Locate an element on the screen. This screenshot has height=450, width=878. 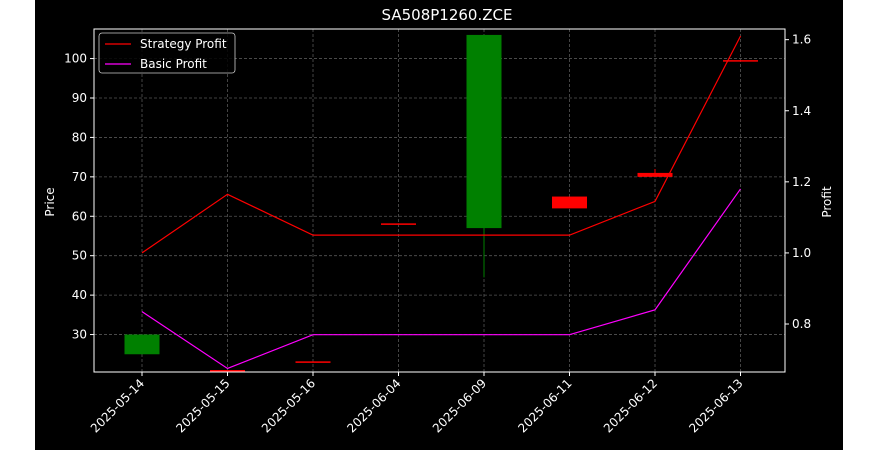
legend: Strategy Profit Basic Profit is located at coordinates (167, 53).